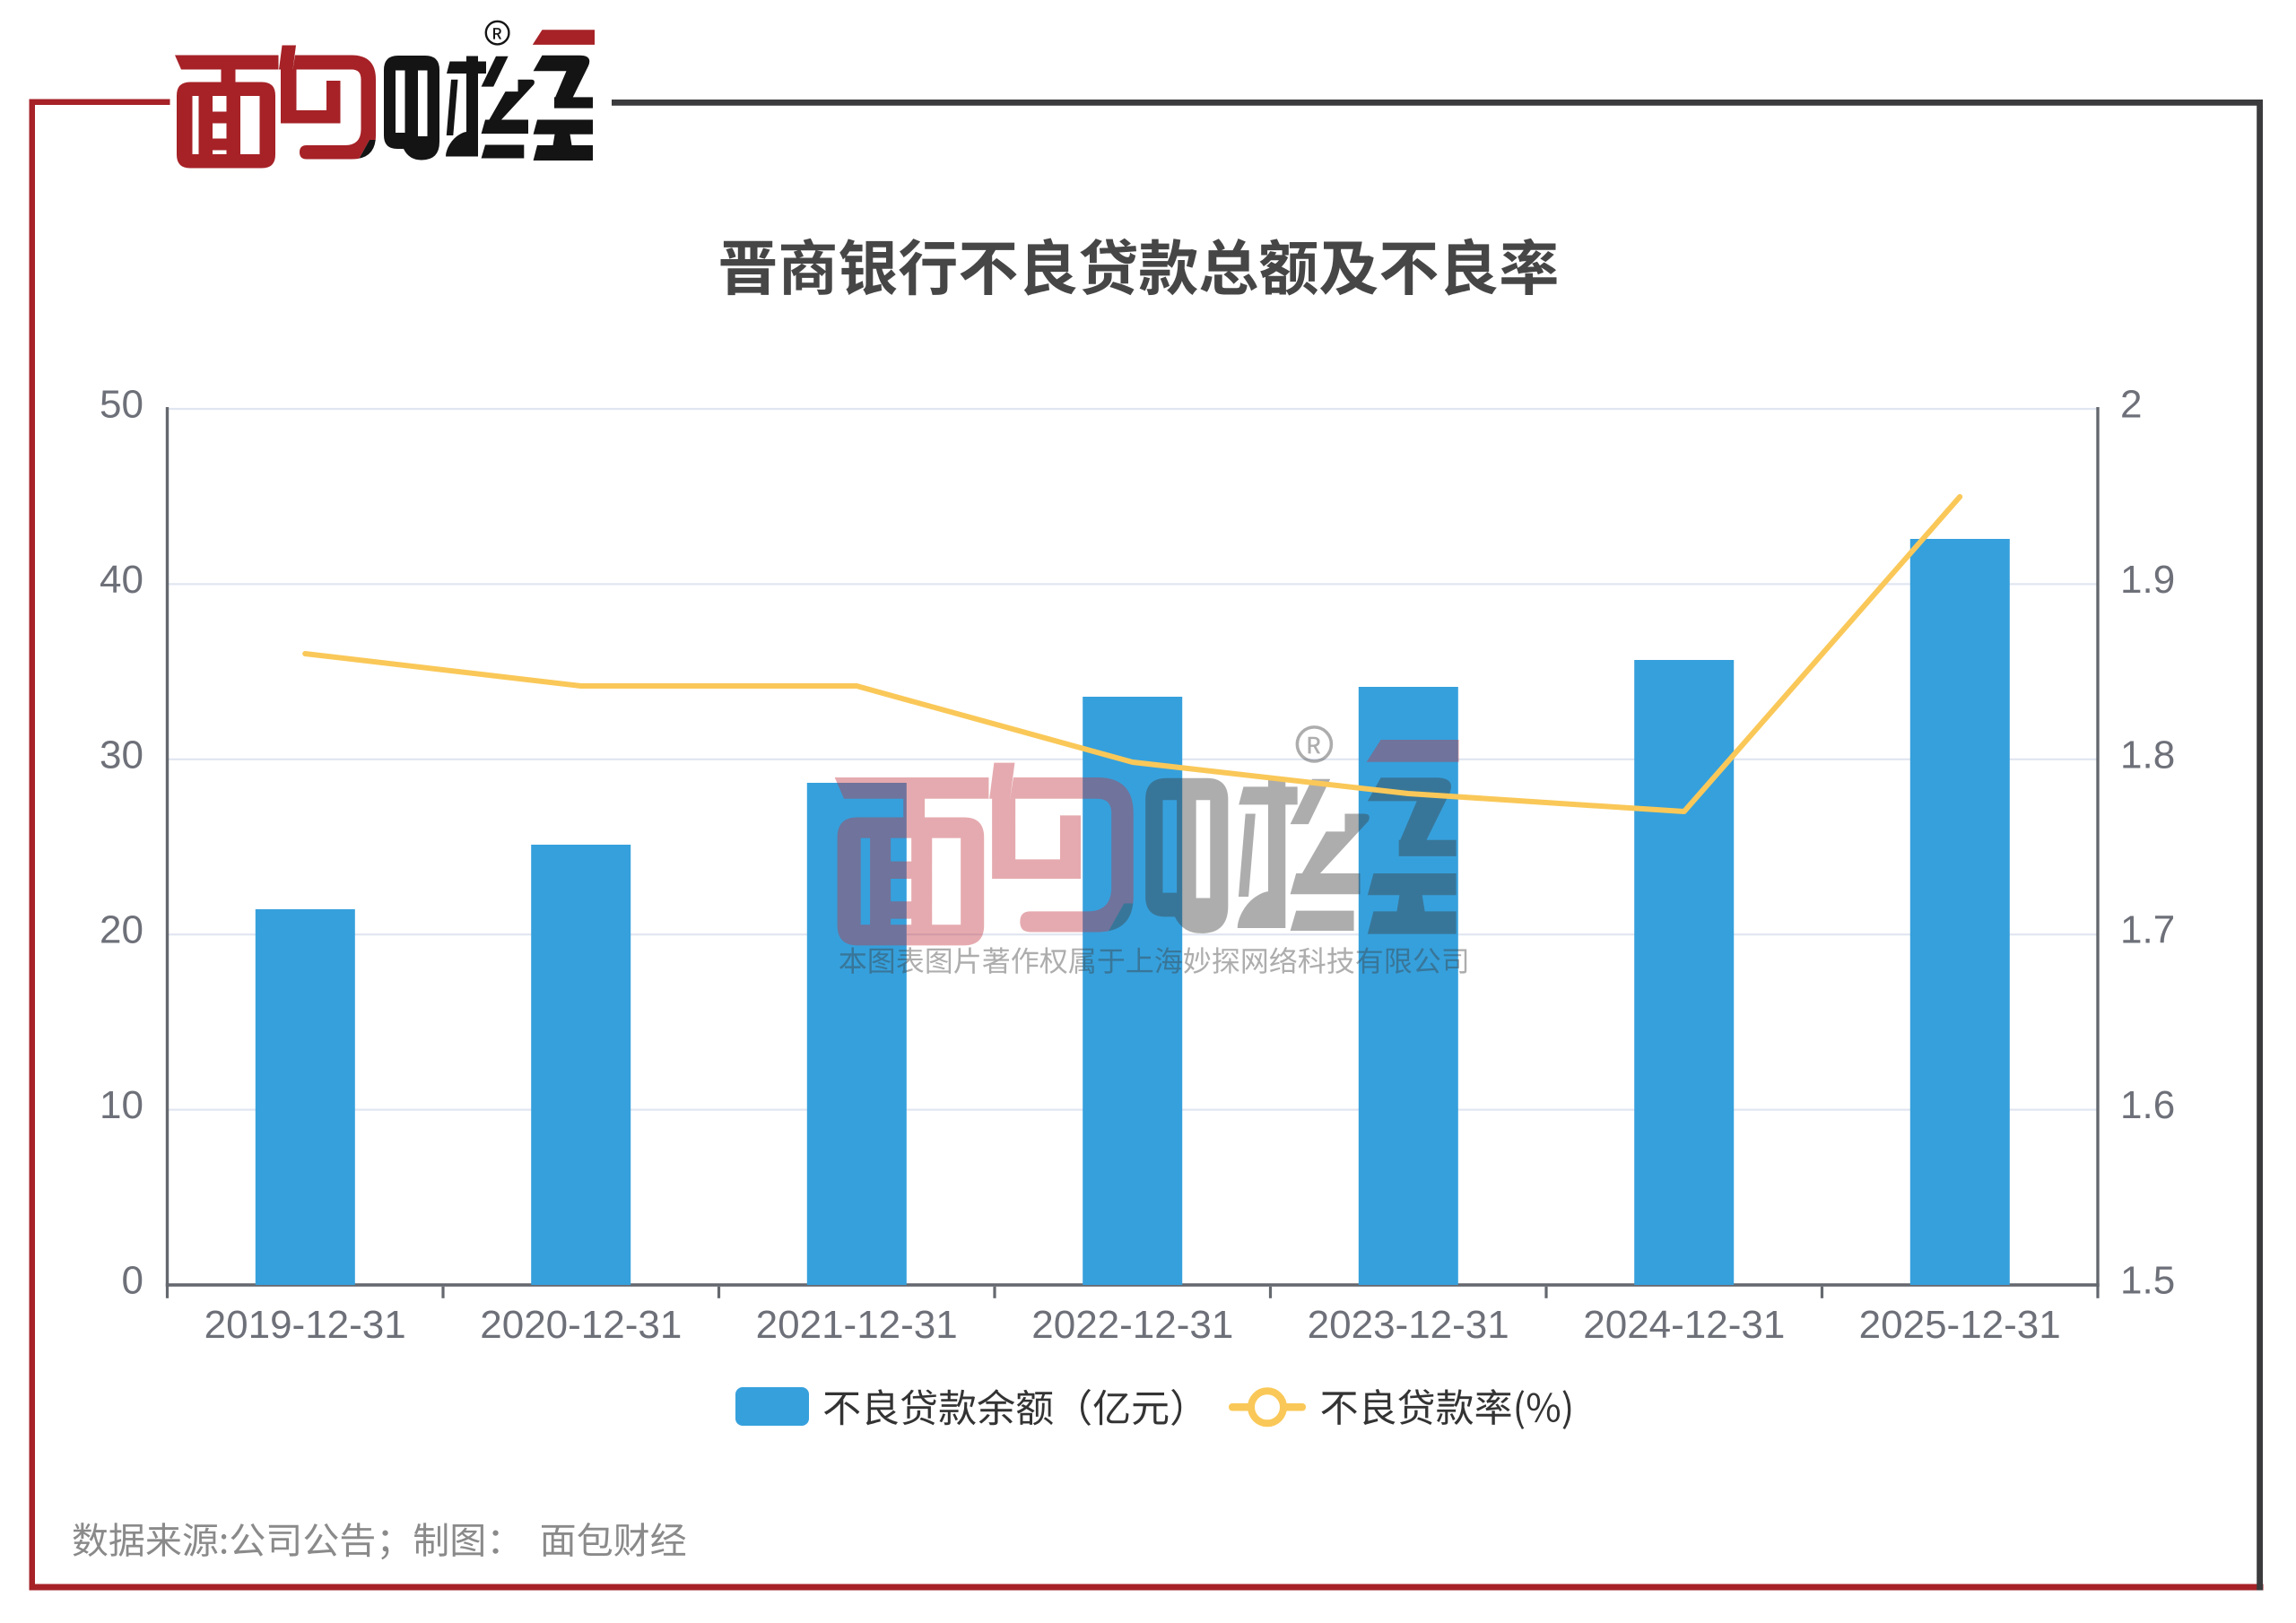  Describe the element at coordinates (1408, 1325) in the screenshot. I see `svg-text: 2023-12-31` at that location.